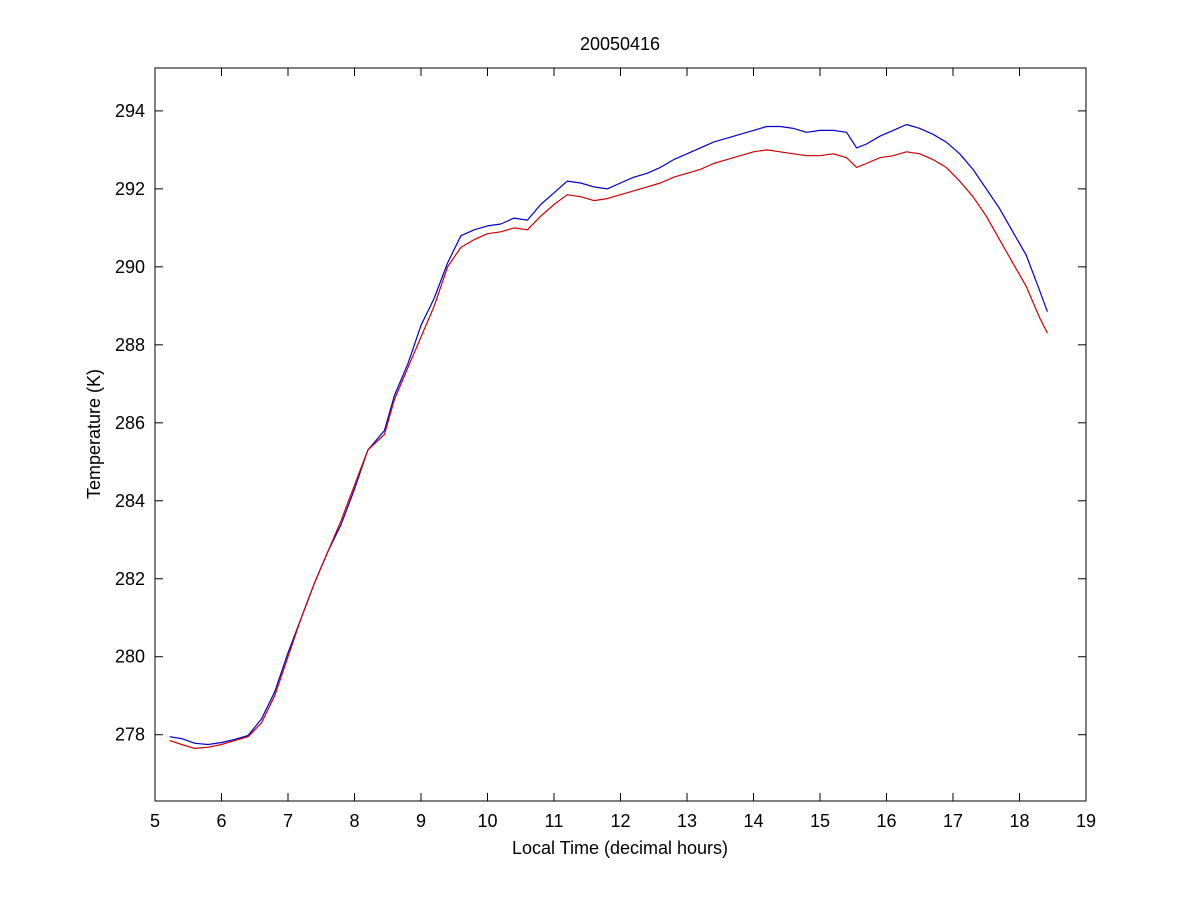  What do you see at coordinates (687, 821) in the screenshot?
I see `x-tick-label: 13` at bounding box center [687, 821].